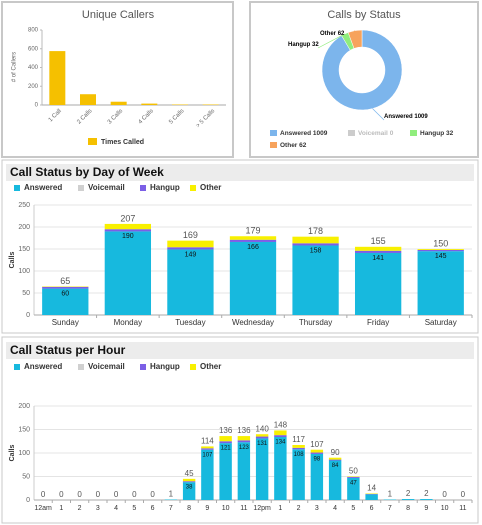 The height and width of the screenshot is (525, 482). Describe the element at coordinates (353, 471) in the screenshot. I see `total-label: 50` at that location.